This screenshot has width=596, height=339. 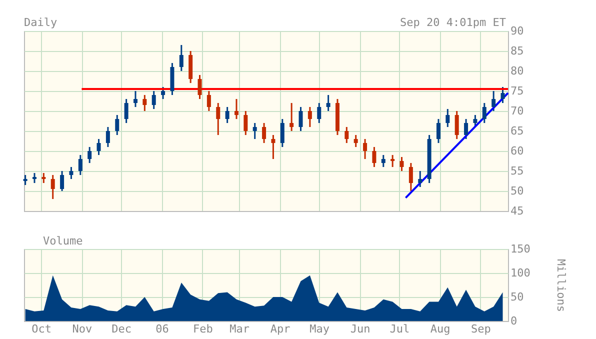 What do you see at coordinates (240, 329) in the screenshot?
I see `x-tick-label: Mar` at bounding box center [240, 329].